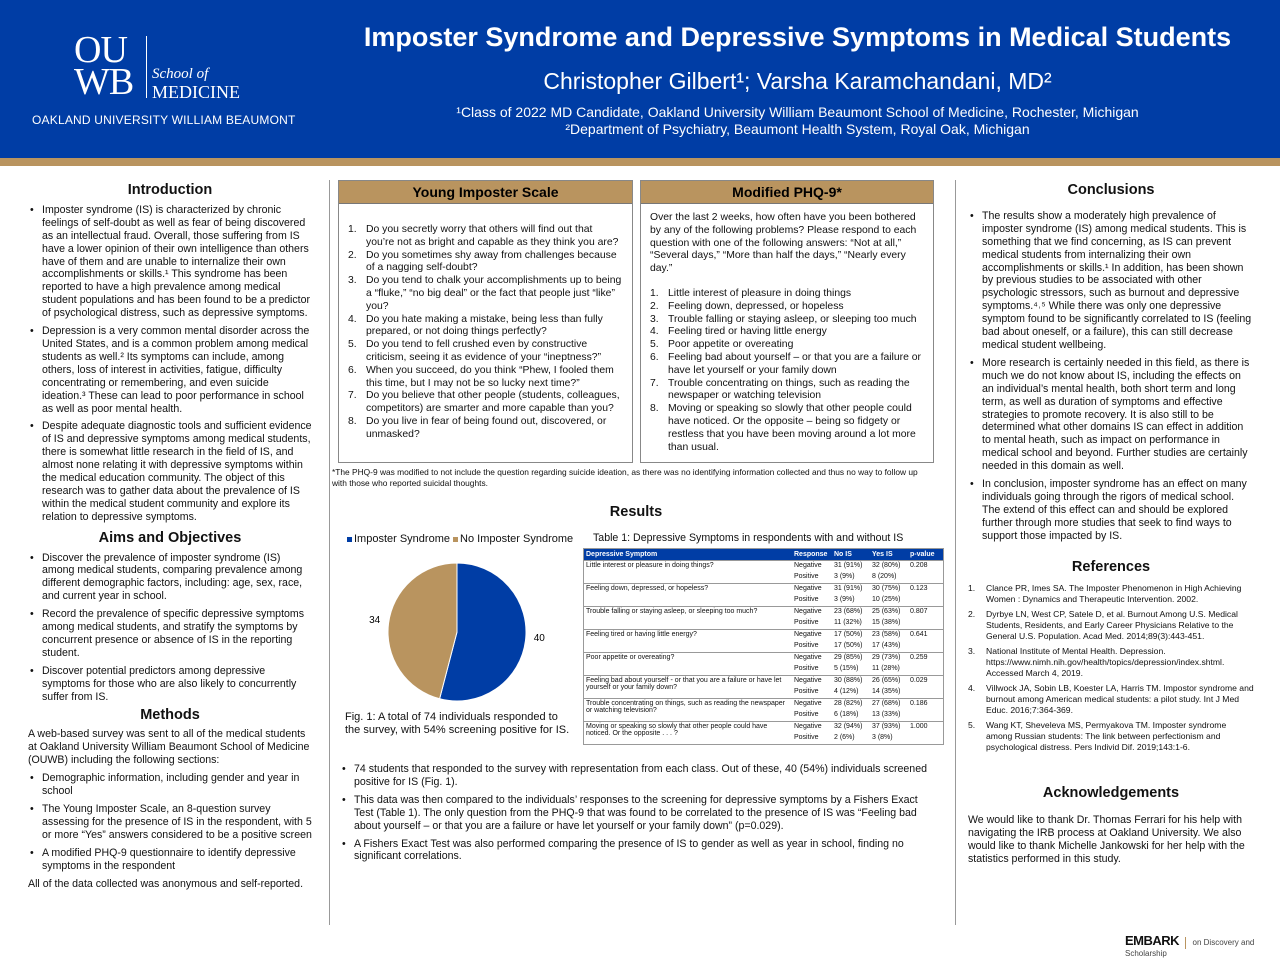 This screenshot has height=960, width=1280. I want to click on table-header: Response, so click(812, 554).